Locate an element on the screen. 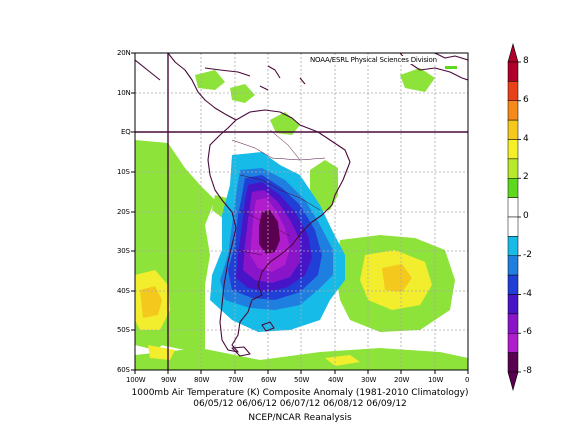 The image size is (565, 437). colorbar-label: 0 is located at coordinates (526, 216).